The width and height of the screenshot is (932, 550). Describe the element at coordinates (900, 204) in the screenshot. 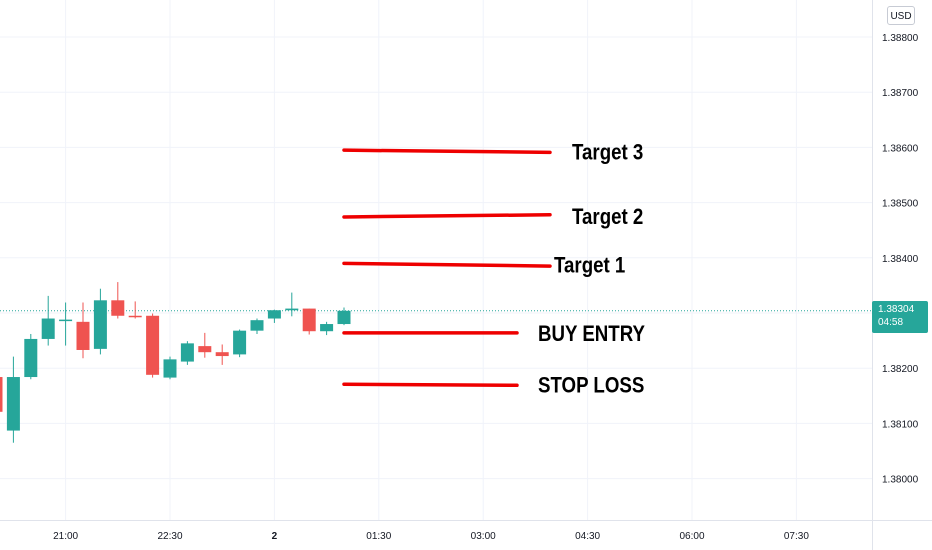

I see `y-tick-label: 1.38500` at that location.